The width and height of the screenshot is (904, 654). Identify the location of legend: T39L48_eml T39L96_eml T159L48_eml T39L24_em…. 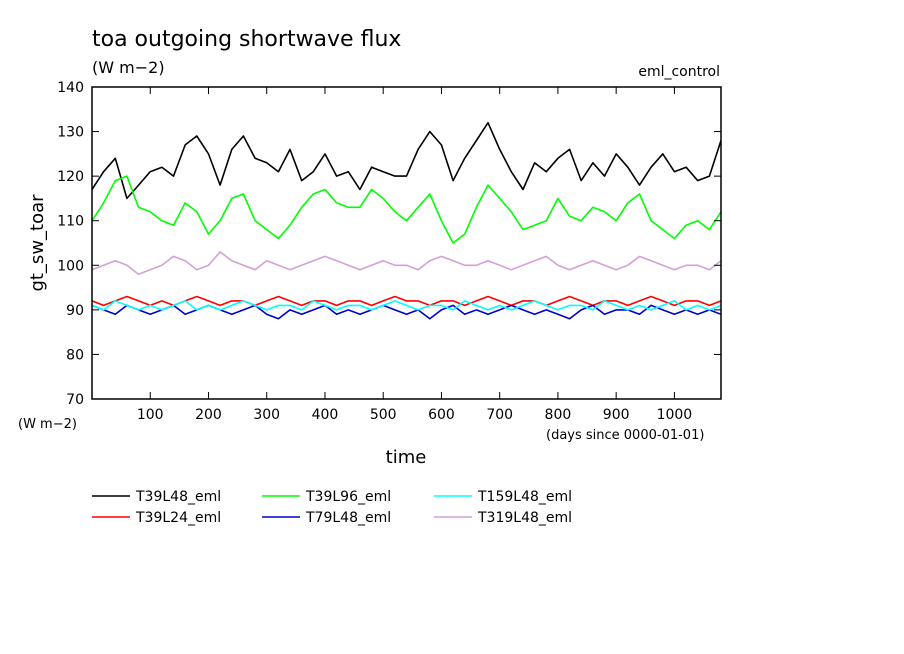
(332, 507).